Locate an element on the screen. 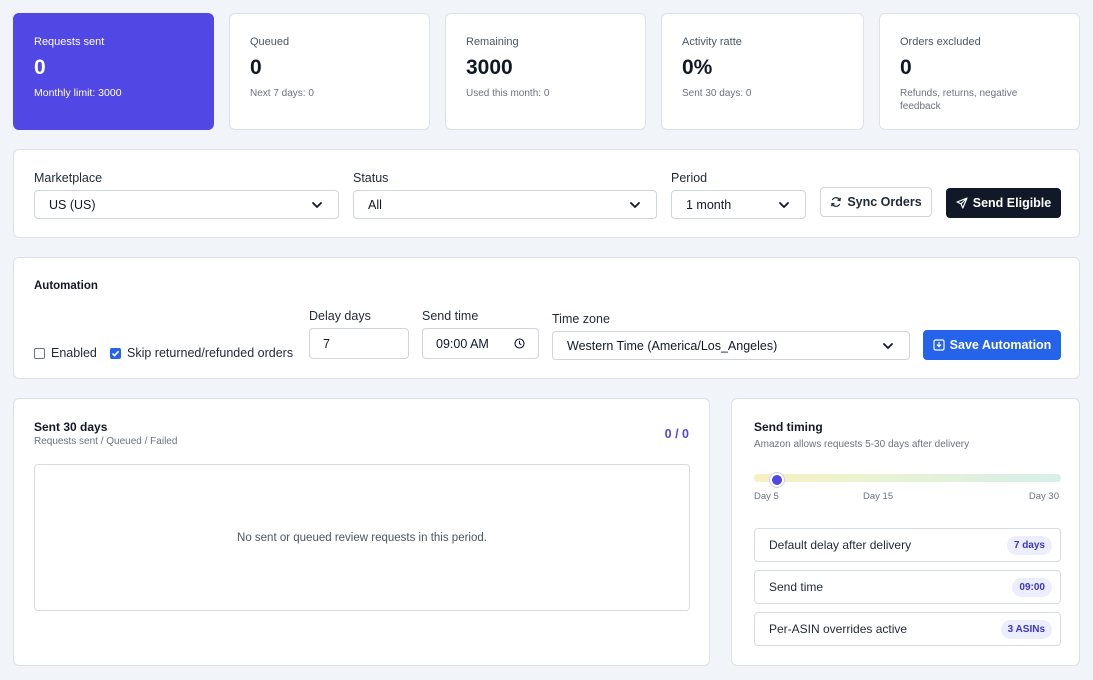 This screenshot has width=1093, height=680. marketplace-label: Marketplace is located at coordinates (68, 178).